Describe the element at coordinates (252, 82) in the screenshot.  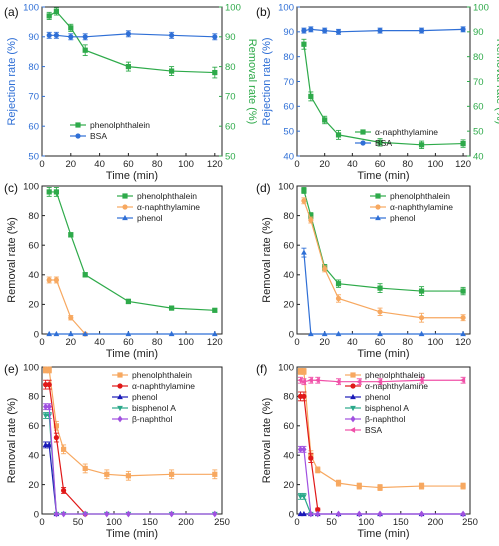
I see `y-right-axis-label: Removal rate (%)` at that location.